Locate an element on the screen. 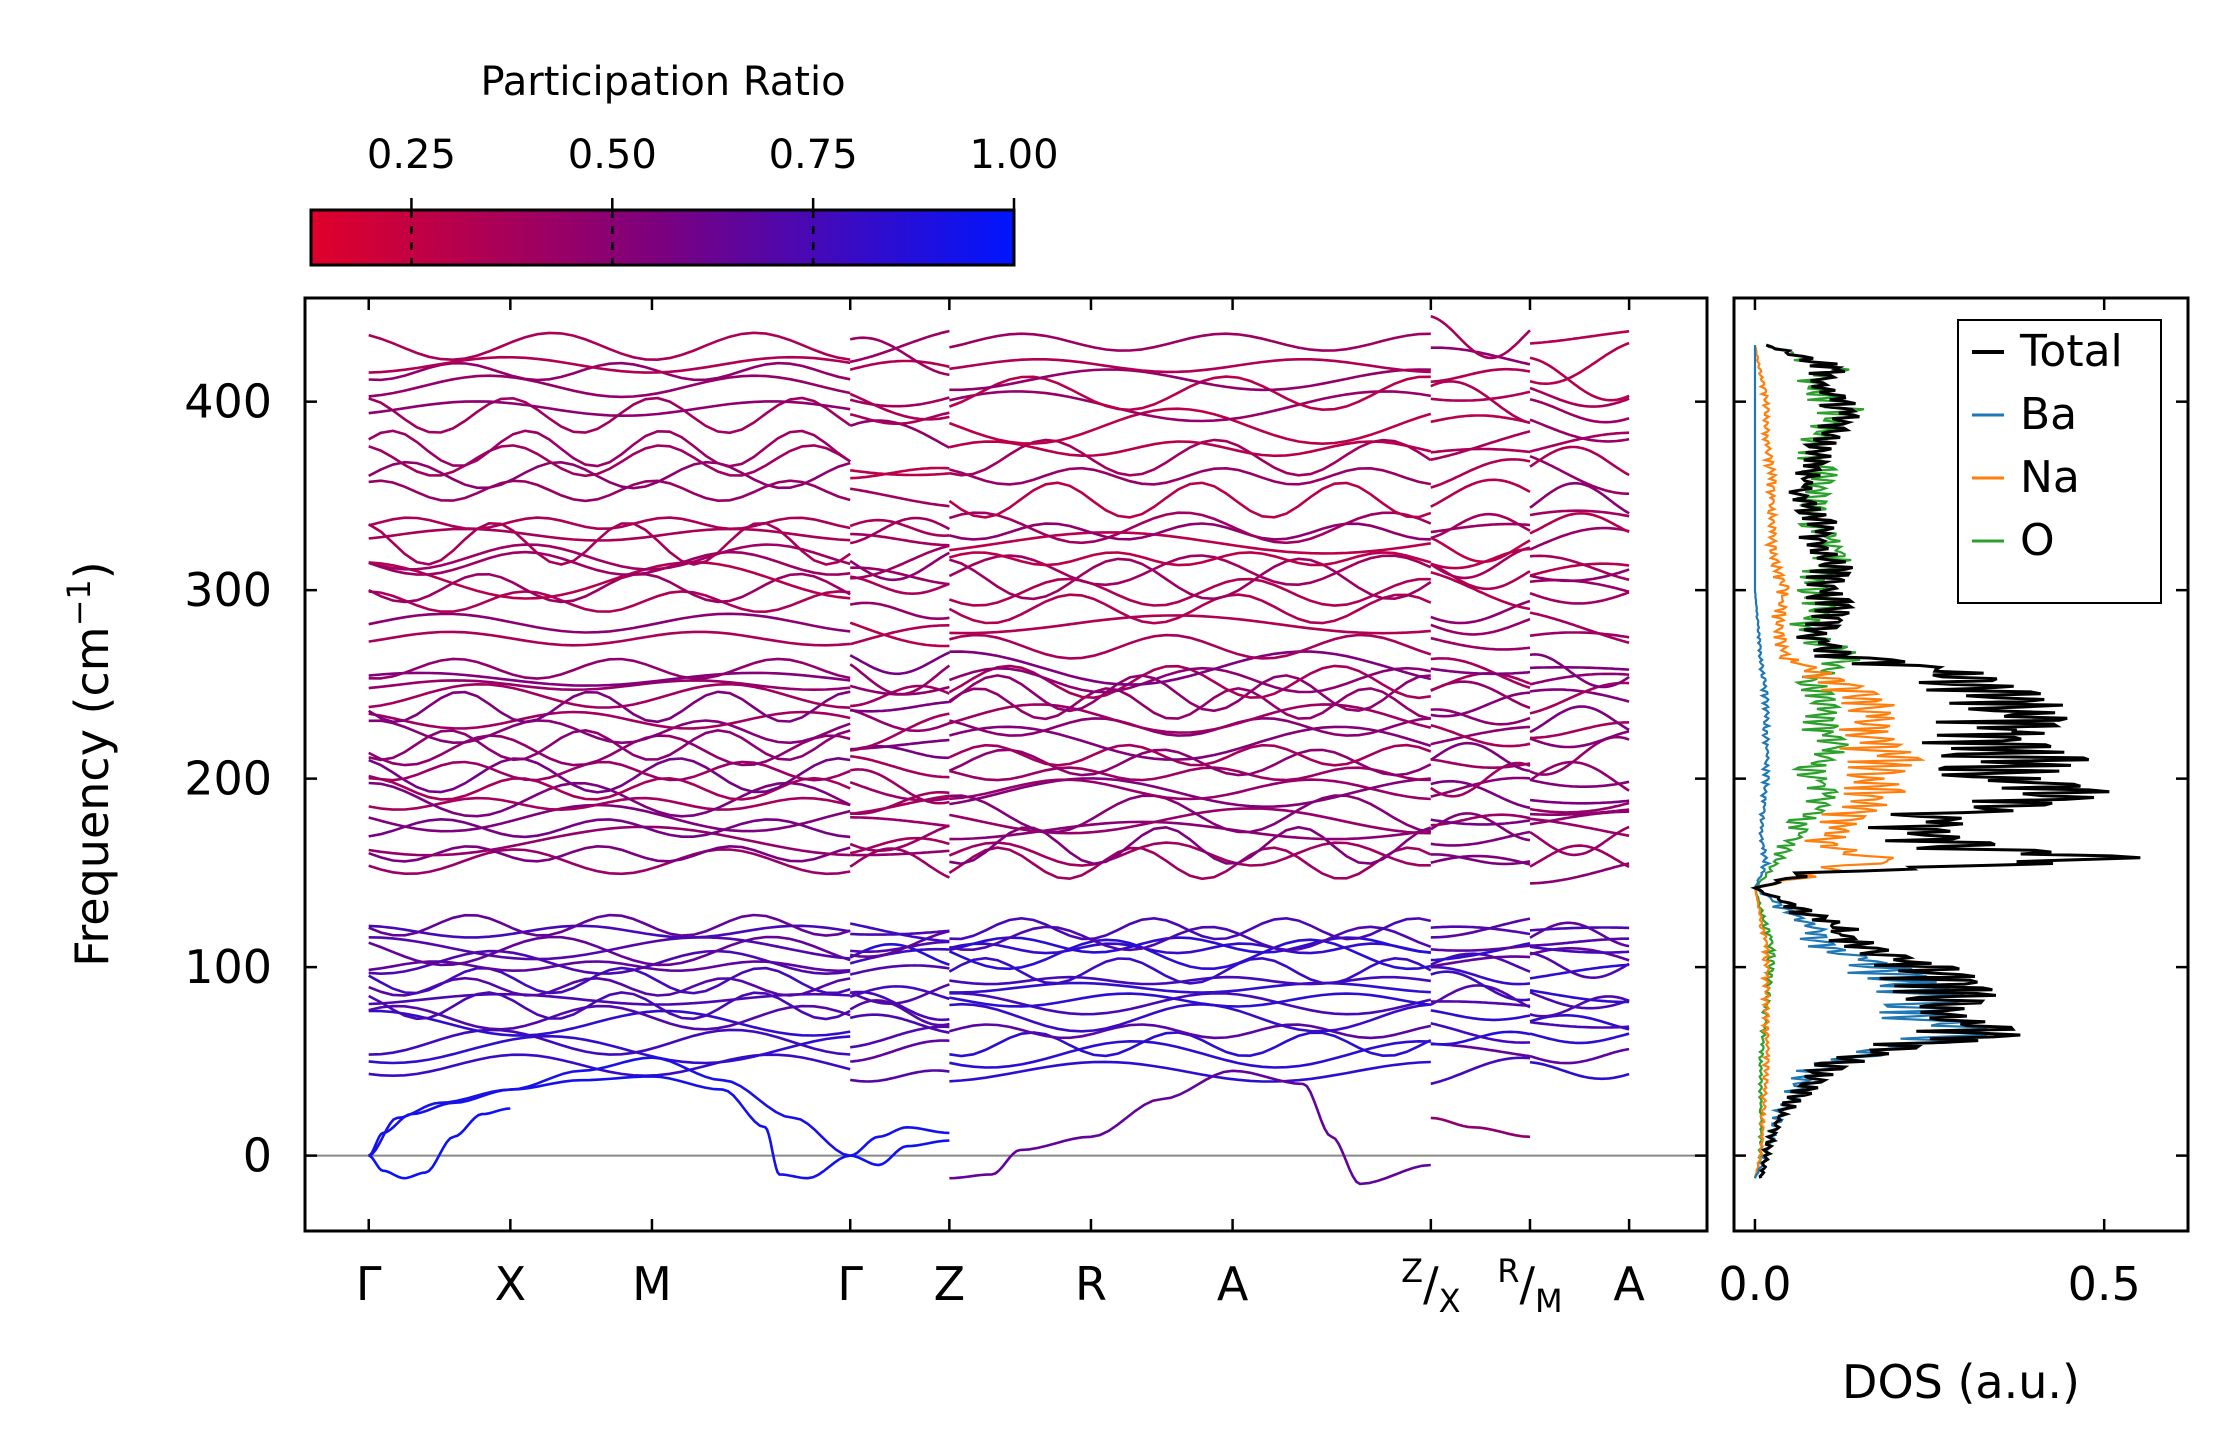 The width and height of the screenshot is (2222, 1455). colorbar-tick-label: 0.75 is located at coordinates (813, 155).